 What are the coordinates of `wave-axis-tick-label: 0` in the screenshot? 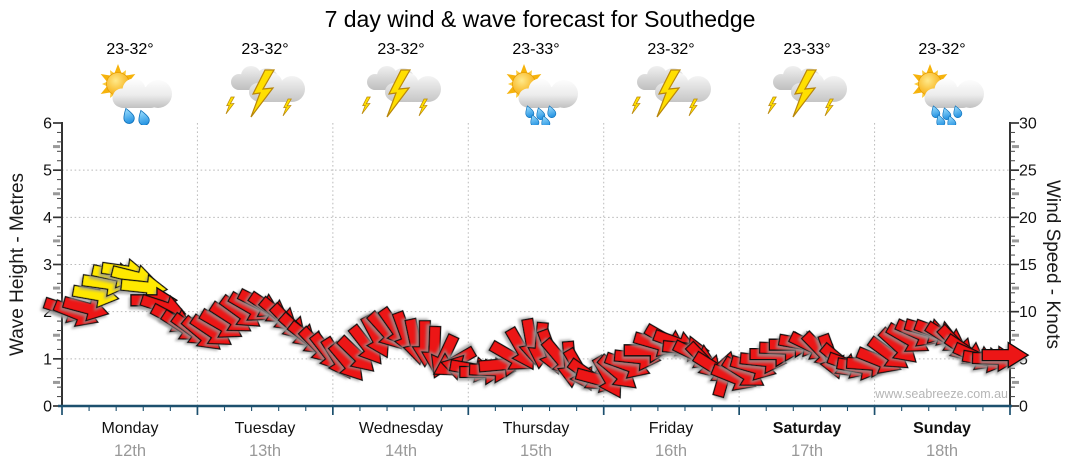 It's located at (47, 407).